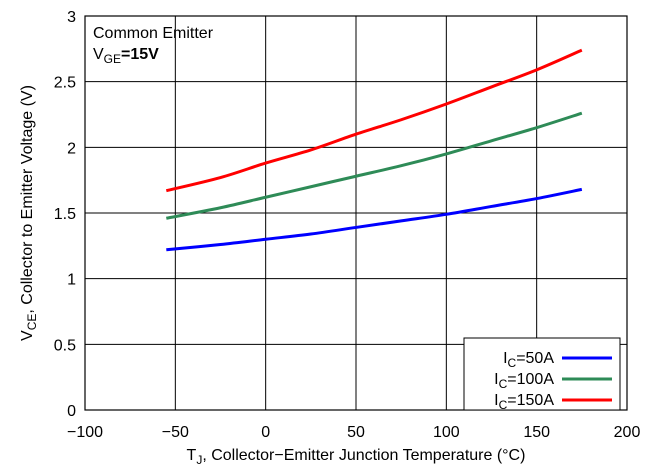 The image size is (656, 468). I want to click on y-tick-label: 0, so click(71, 411).